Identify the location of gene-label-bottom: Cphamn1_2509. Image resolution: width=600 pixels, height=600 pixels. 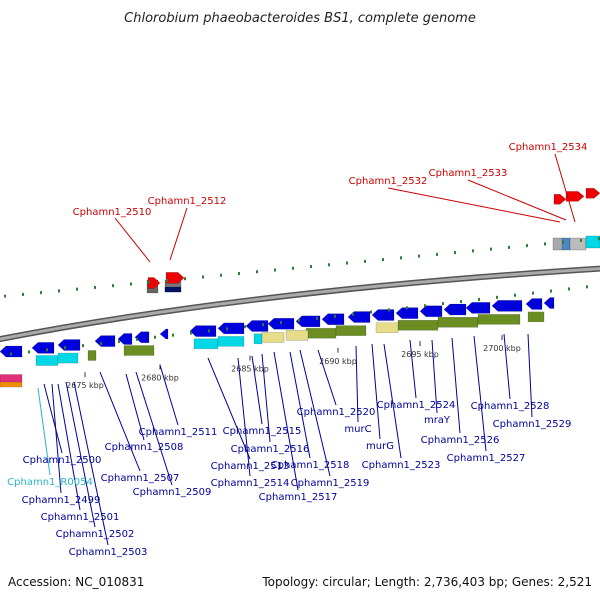
(172, 492).